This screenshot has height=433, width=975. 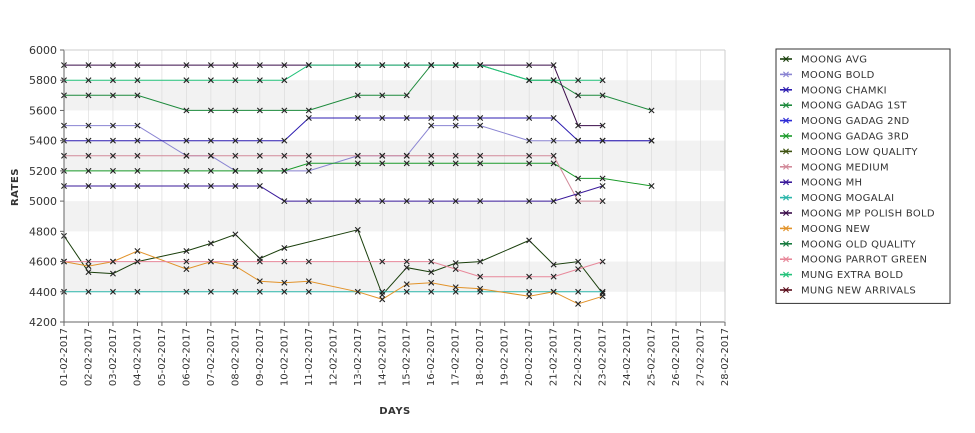 I want to click on legend-item-moong-mogalai: MOONG MOGALAI, so click(x=837, y=198).